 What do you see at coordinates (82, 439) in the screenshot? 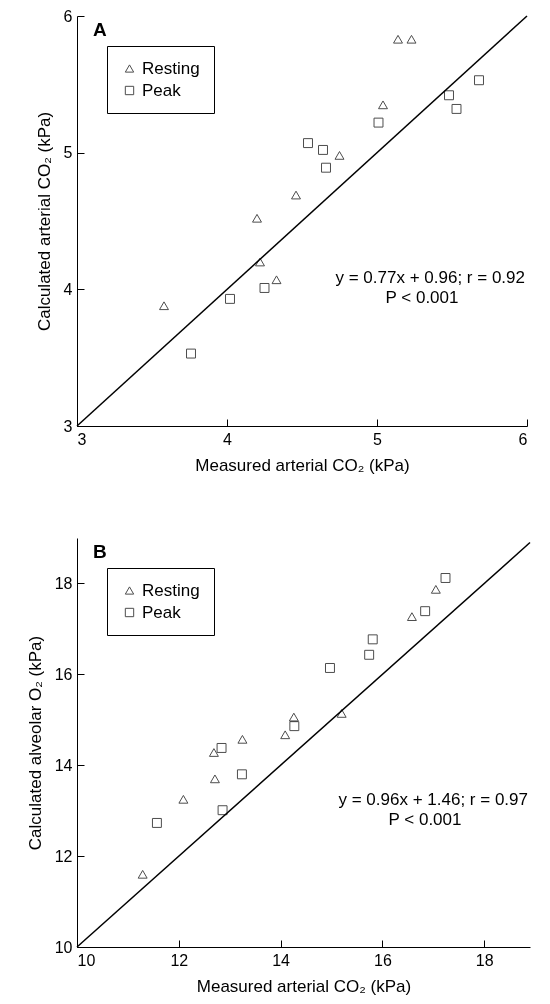
I see `x-tick-label: 3` at bounding box center [82, 439].